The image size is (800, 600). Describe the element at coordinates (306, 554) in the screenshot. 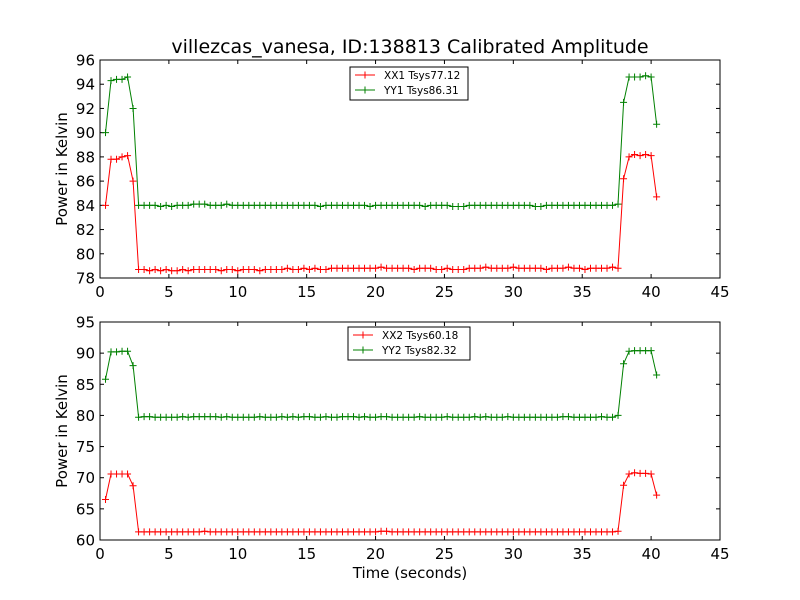

I see `x-tick-label: 15` at that location.